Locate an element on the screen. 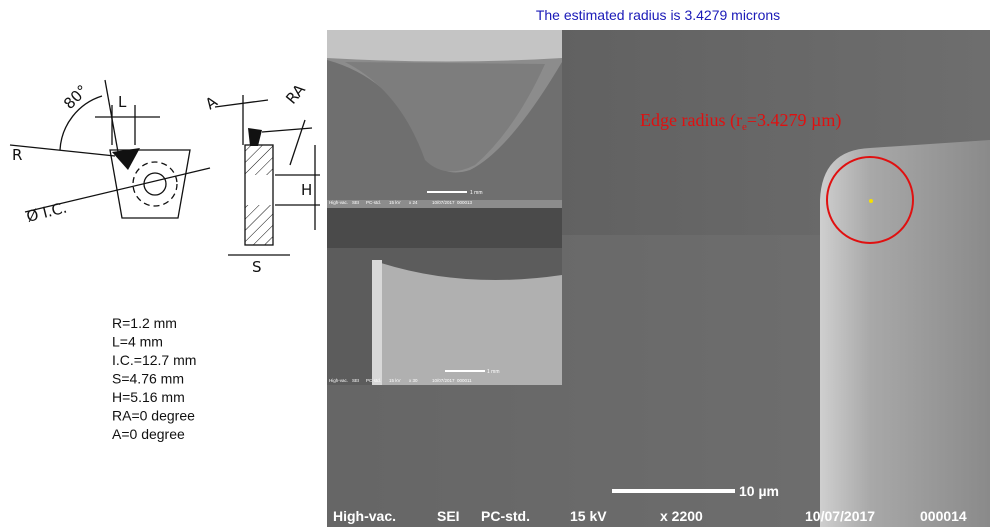  radius-circle is located at coordinates (870, 200).